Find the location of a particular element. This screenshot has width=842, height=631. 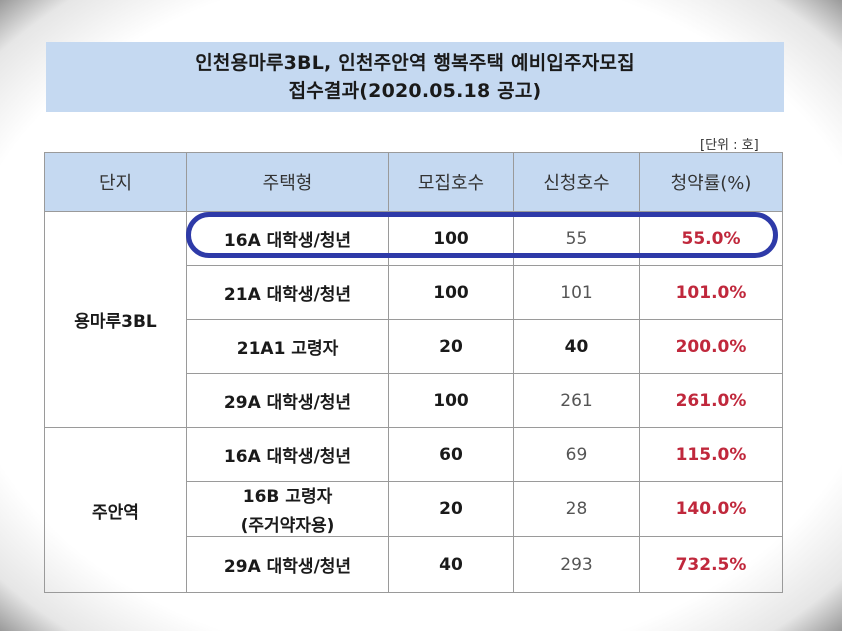

recruit-count-cell: 60 is located at coordinates (451, 454).